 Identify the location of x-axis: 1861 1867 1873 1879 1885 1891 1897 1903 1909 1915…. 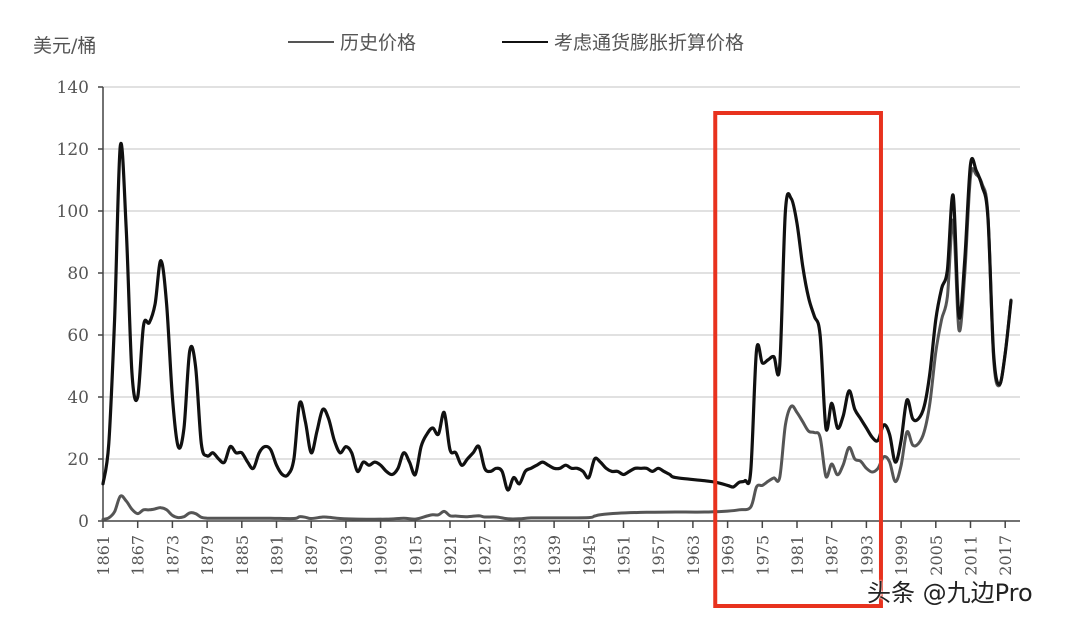
(557, 548).